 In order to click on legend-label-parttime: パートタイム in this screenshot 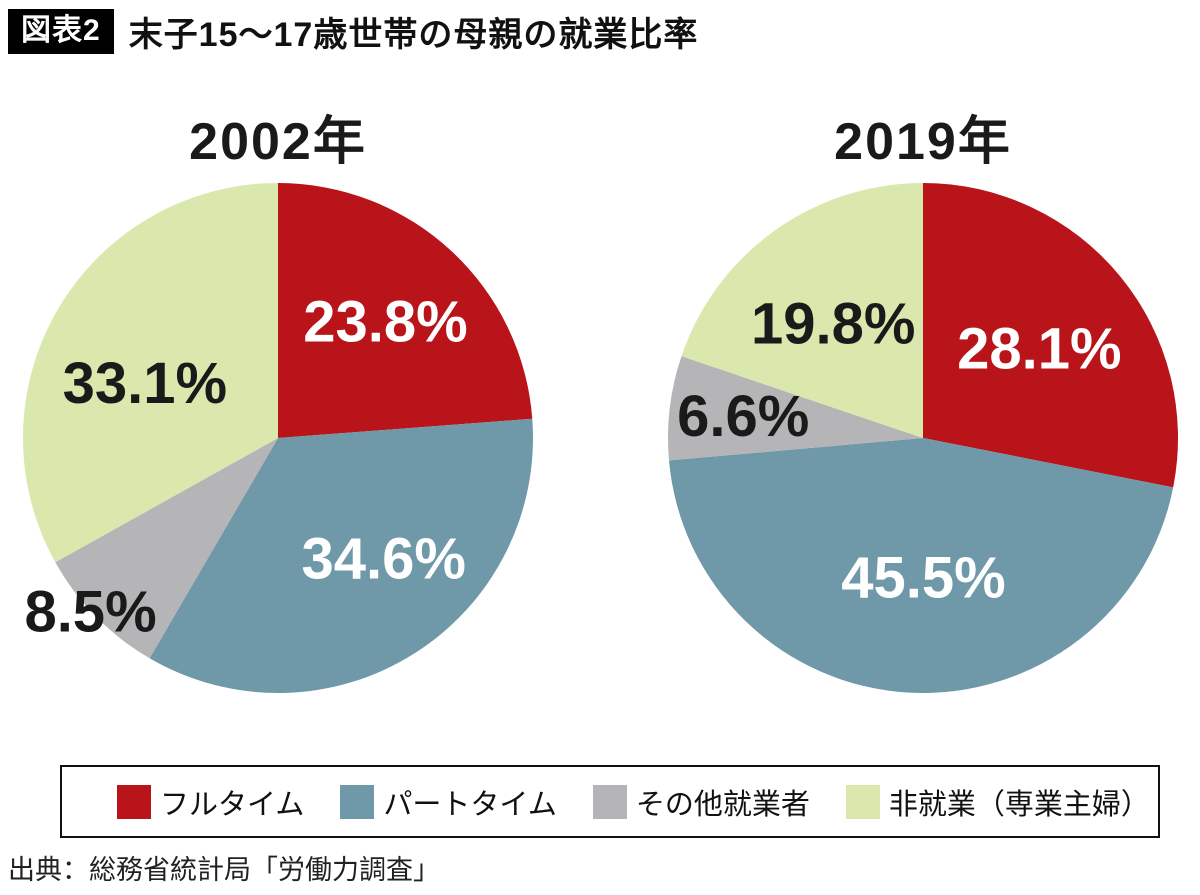, I will do `click(470, 804)`.